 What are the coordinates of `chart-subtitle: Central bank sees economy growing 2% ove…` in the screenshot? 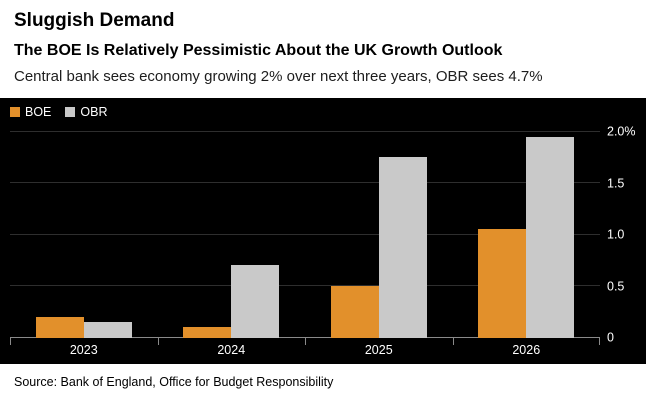 It's located at (278, 76).